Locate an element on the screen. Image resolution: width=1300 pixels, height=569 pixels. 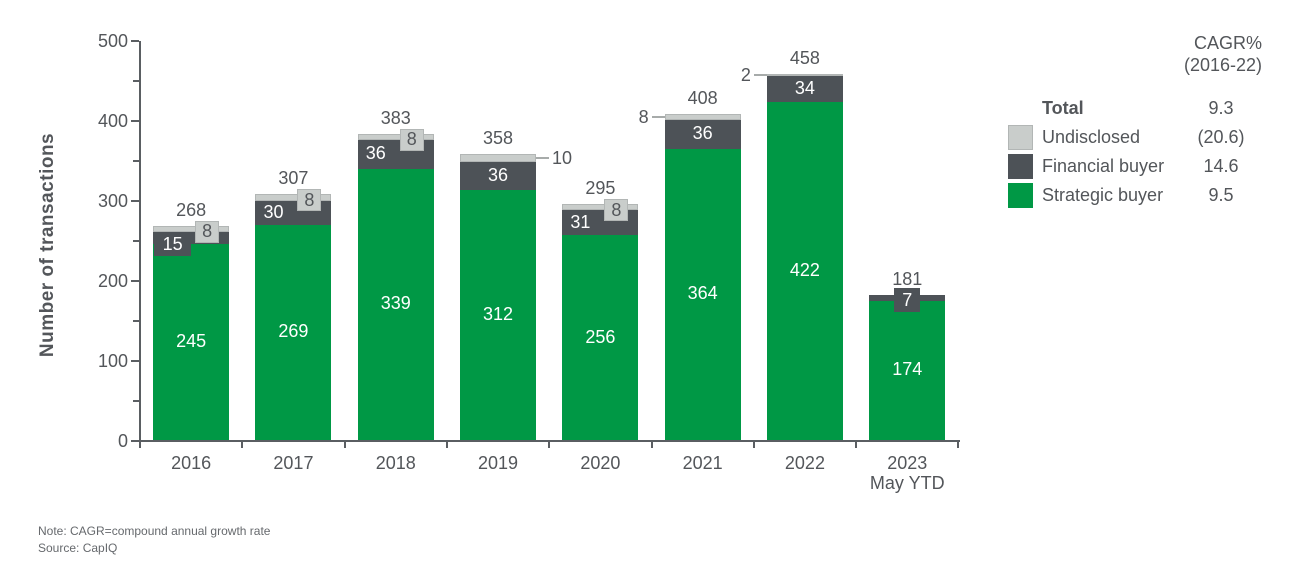
financial-value-label-2021: 36 is located at coordinates (702, 133).